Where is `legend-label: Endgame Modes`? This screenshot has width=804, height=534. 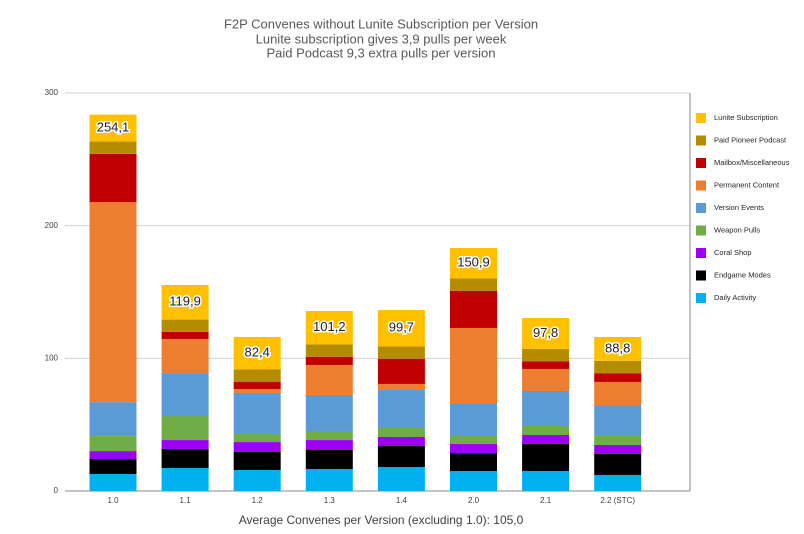
legend-label: Endgame Modes is located at coordinates (742, 274).